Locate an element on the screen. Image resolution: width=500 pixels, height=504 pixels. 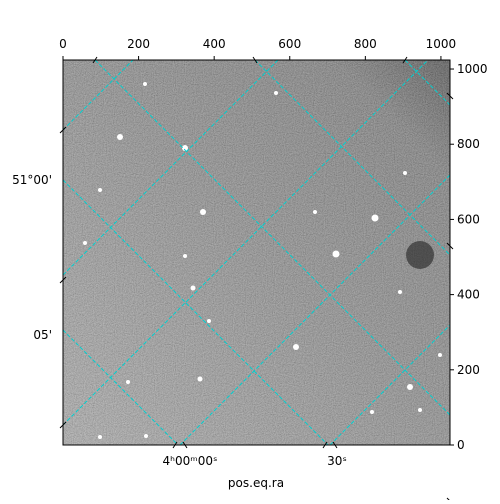
y-tick-label: 600 is located at coordinates (468, 219).